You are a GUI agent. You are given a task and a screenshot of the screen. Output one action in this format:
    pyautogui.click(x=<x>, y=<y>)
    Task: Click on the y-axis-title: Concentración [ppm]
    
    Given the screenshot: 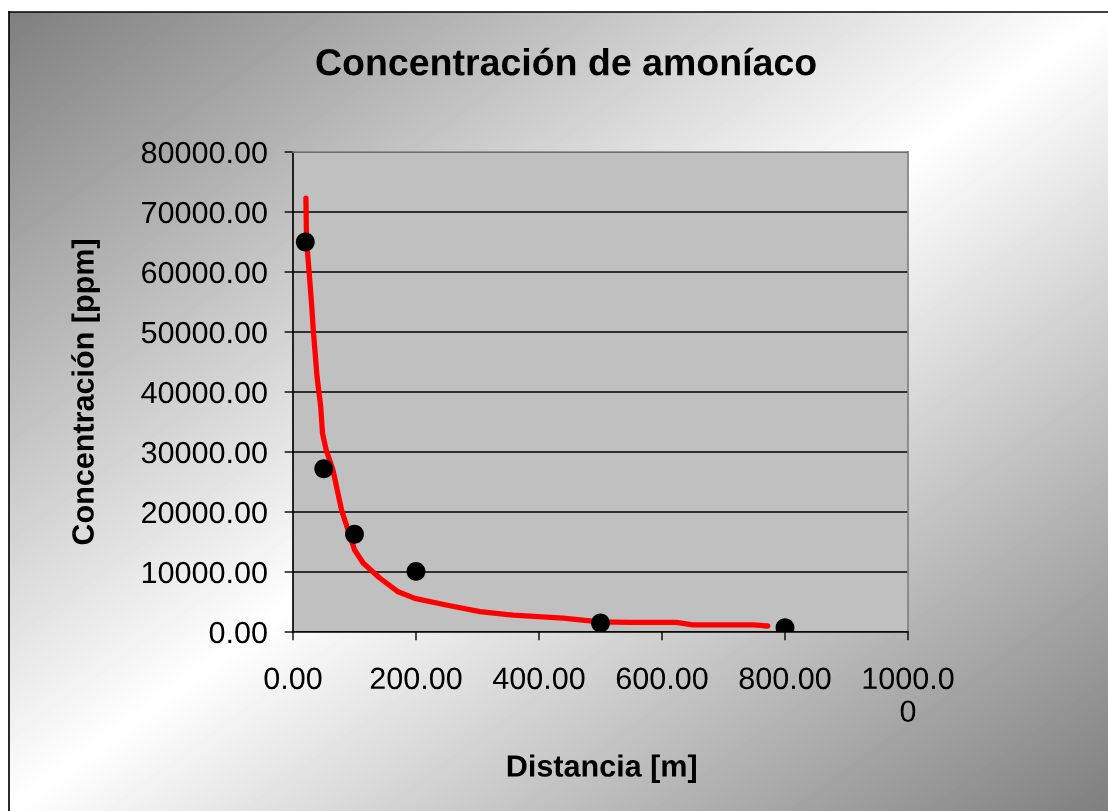 What is the action you would take?
    pyautogui.click(x=85, y=392)
    